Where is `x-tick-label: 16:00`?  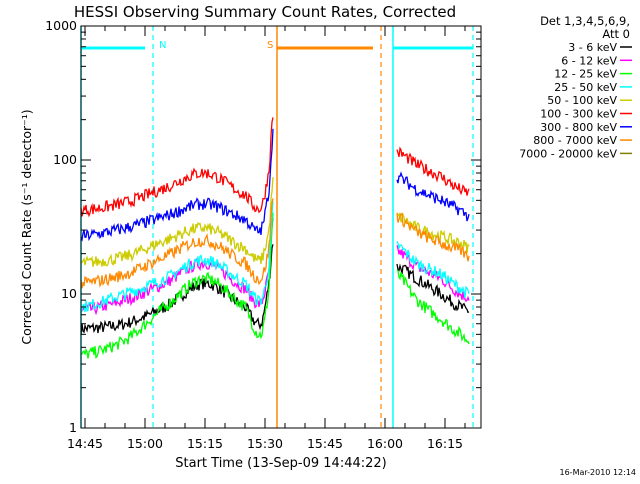
x-tick-label: 16:00 is located at coordinates (385, 443).